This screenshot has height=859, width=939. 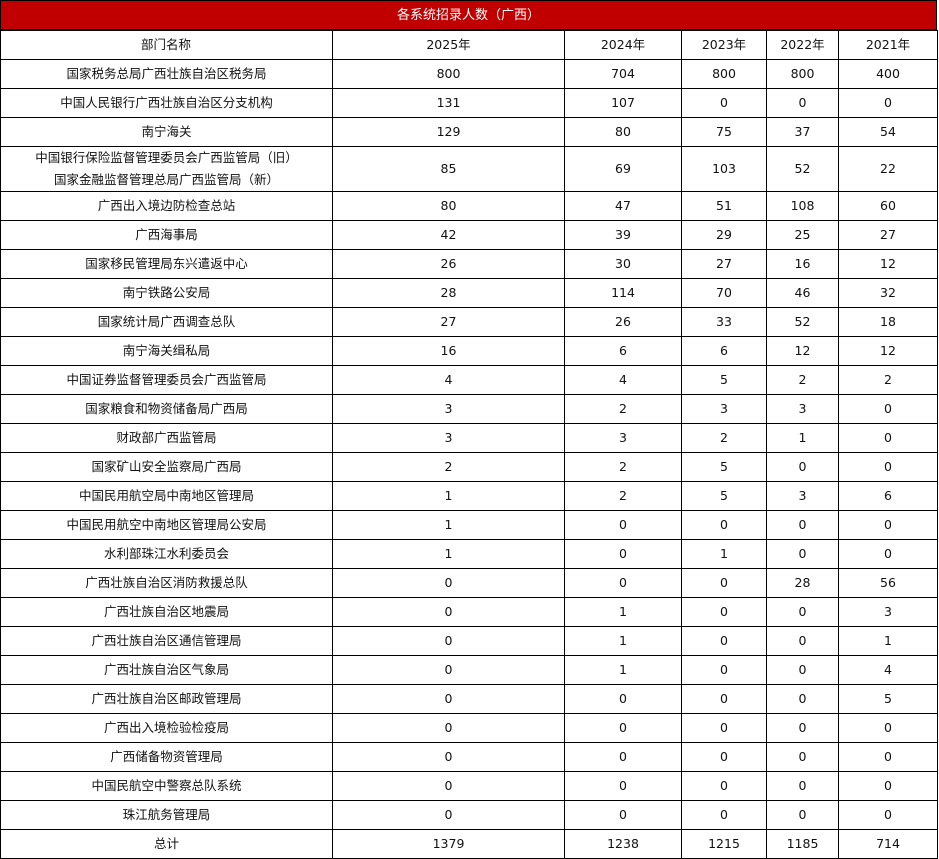 I want to click on table-row: 广西出入境检验检疫局 0 0 0 0 0, so click(x=469, y=728).